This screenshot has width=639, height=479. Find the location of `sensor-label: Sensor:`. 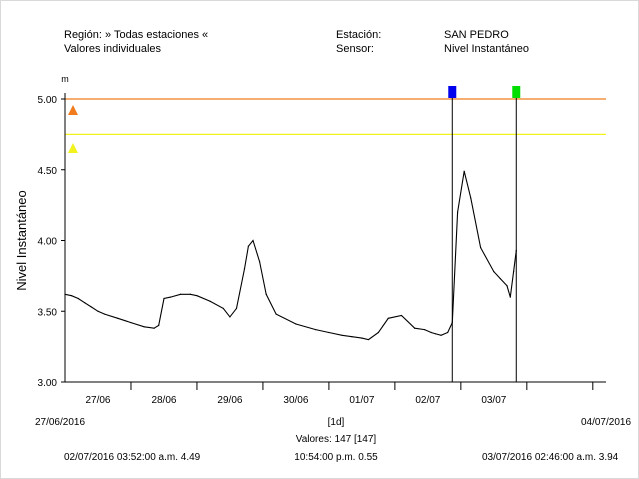

sensor-label: Sensor: is located at coordinates (355, 49).